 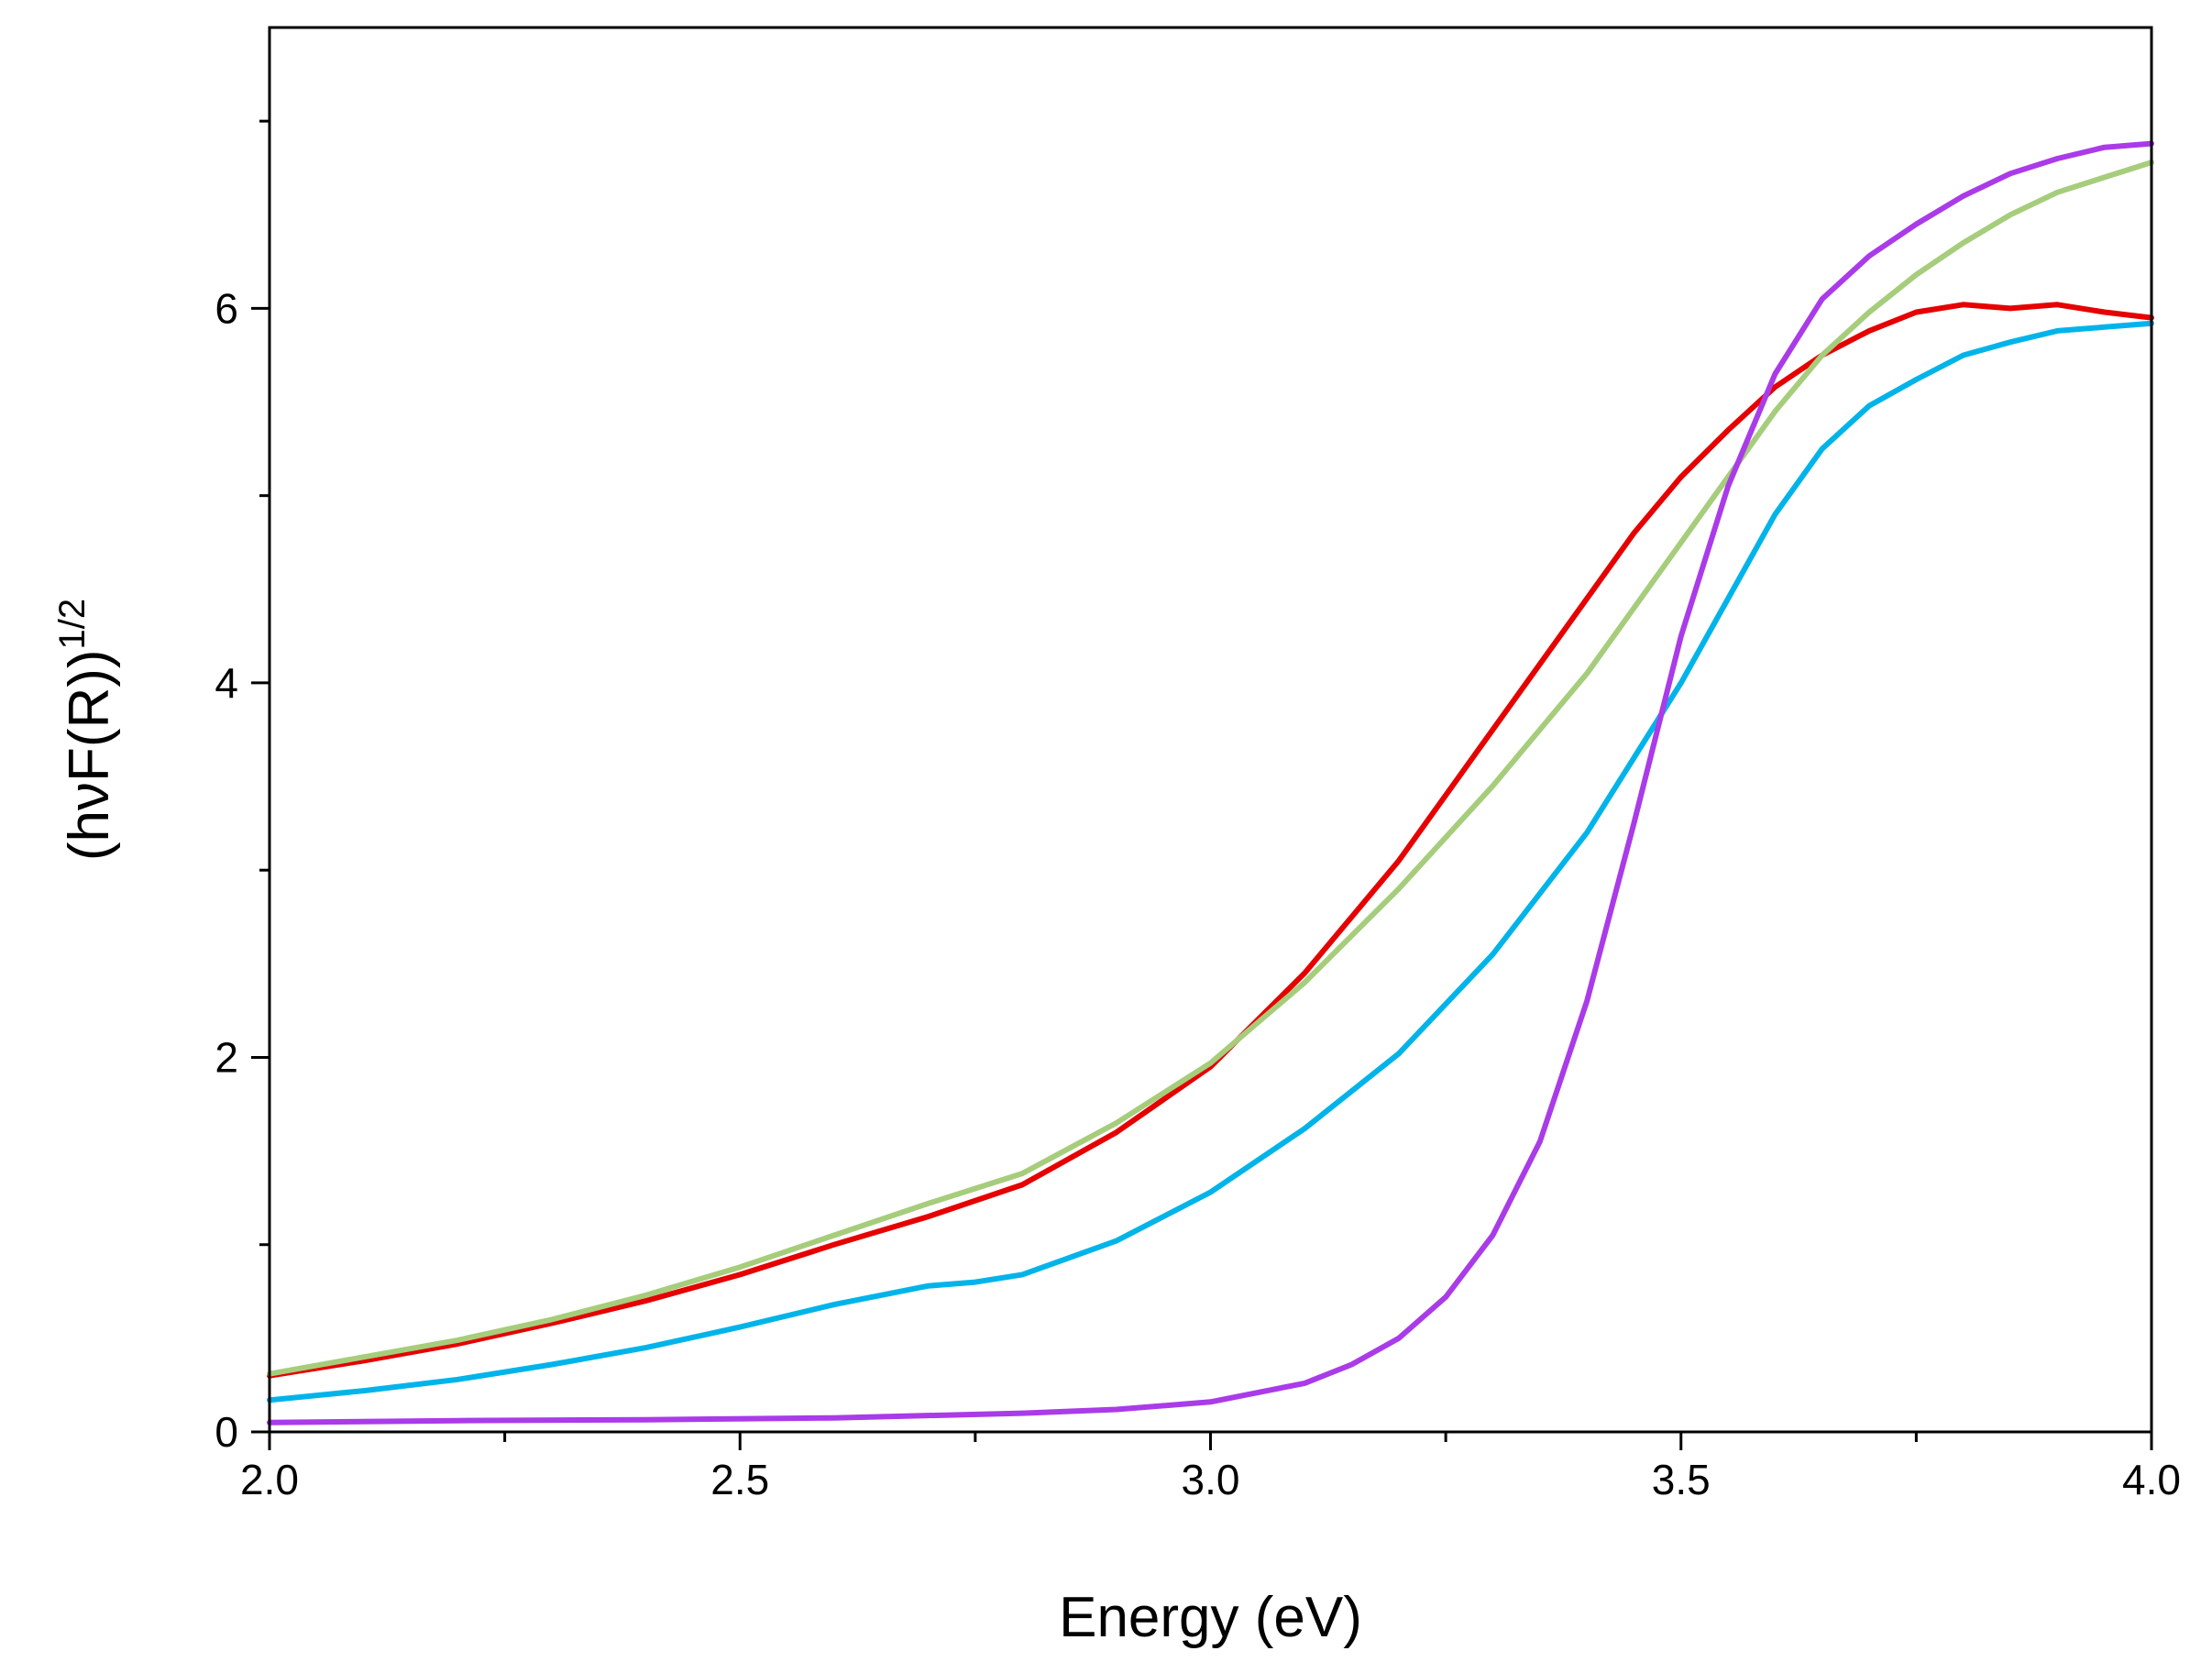 I want to click on x-tick-label: 3.0, so click(x=1211, y=1480).